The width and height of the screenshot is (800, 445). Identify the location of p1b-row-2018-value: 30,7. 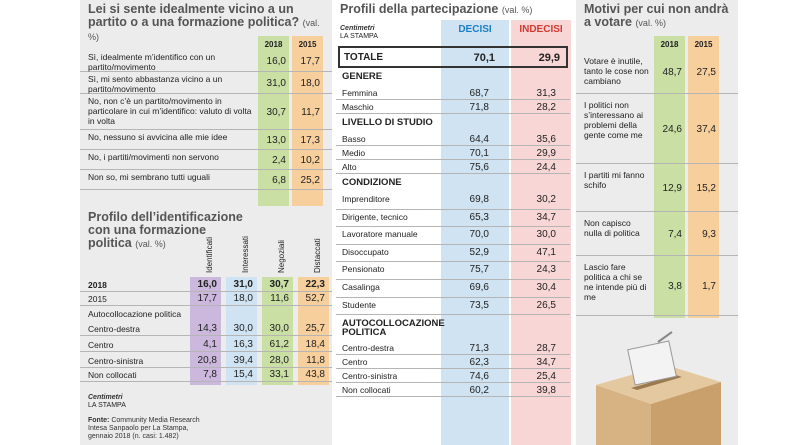
(279, 284).